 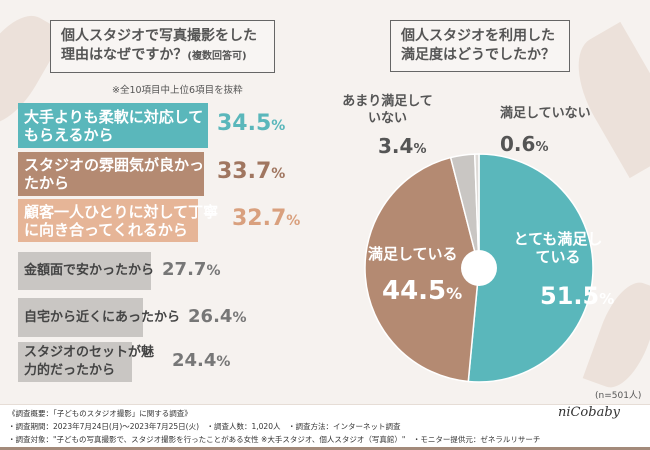 I want to click on pie-label-very-satisfied: とても満足している, so click(x=558, y=248).